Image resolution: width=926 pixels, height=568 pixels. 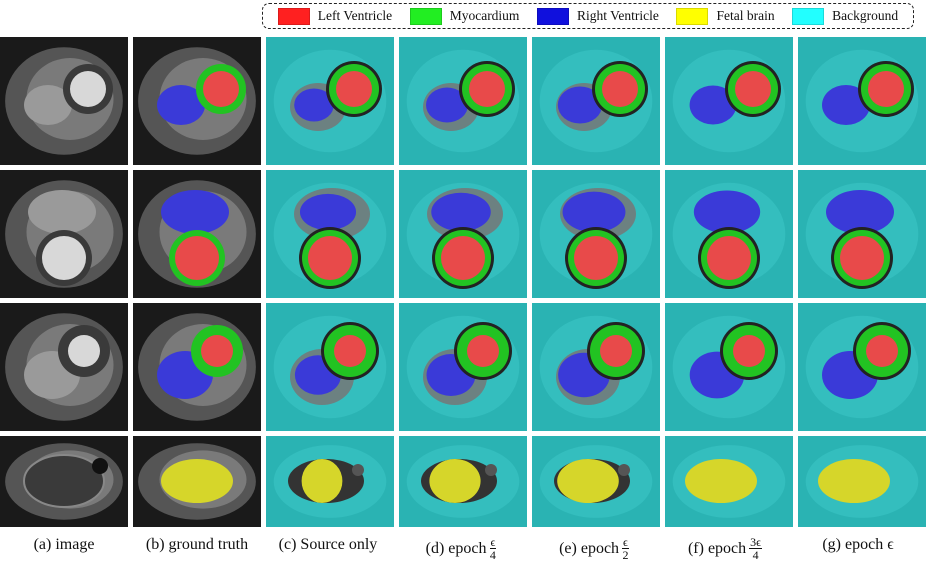 I want to click on caption-g-text: (g) epoch ϵ, so click(x=858, y=544).